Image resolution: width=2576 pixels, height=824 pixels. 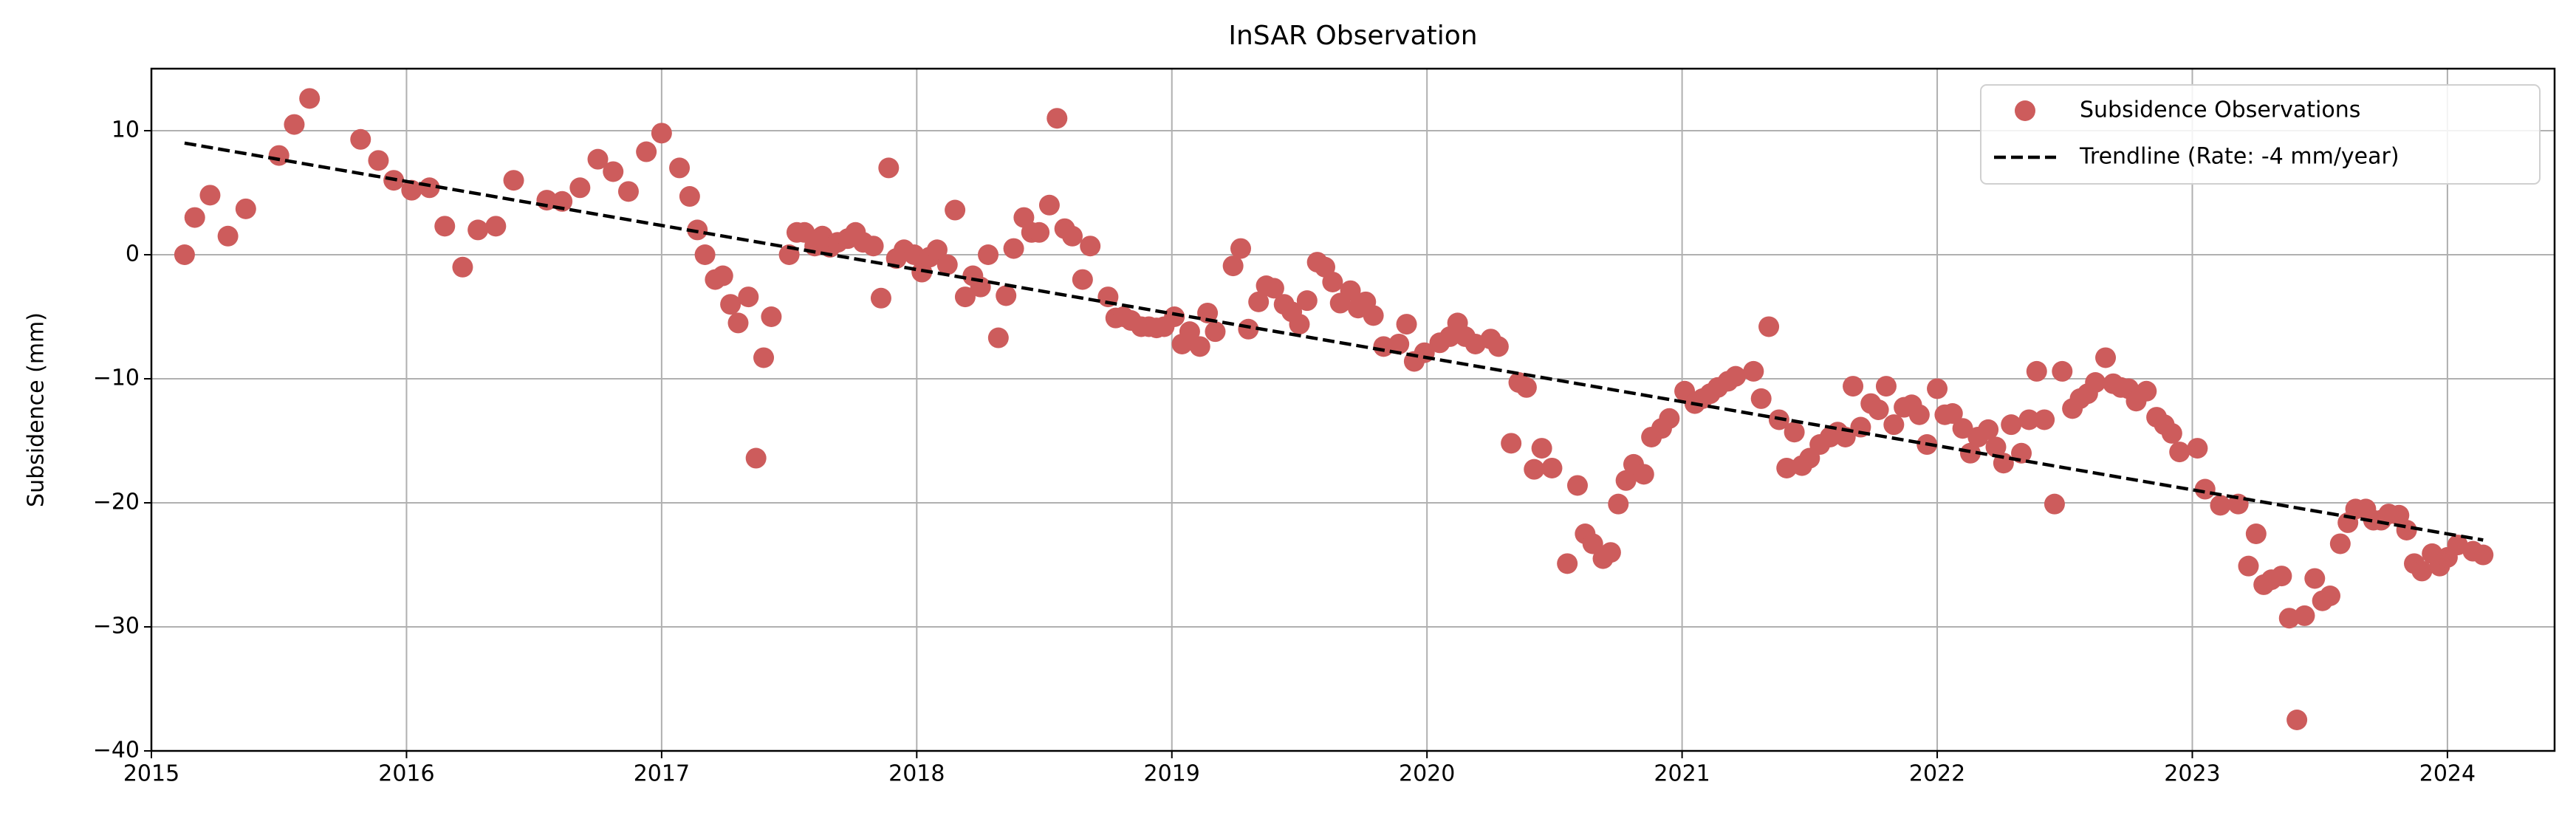 What do you see at coordinates (1937, 774) in the screenshot?
I see `x-tick-label: 2022` at bounding box center [1937, 774].